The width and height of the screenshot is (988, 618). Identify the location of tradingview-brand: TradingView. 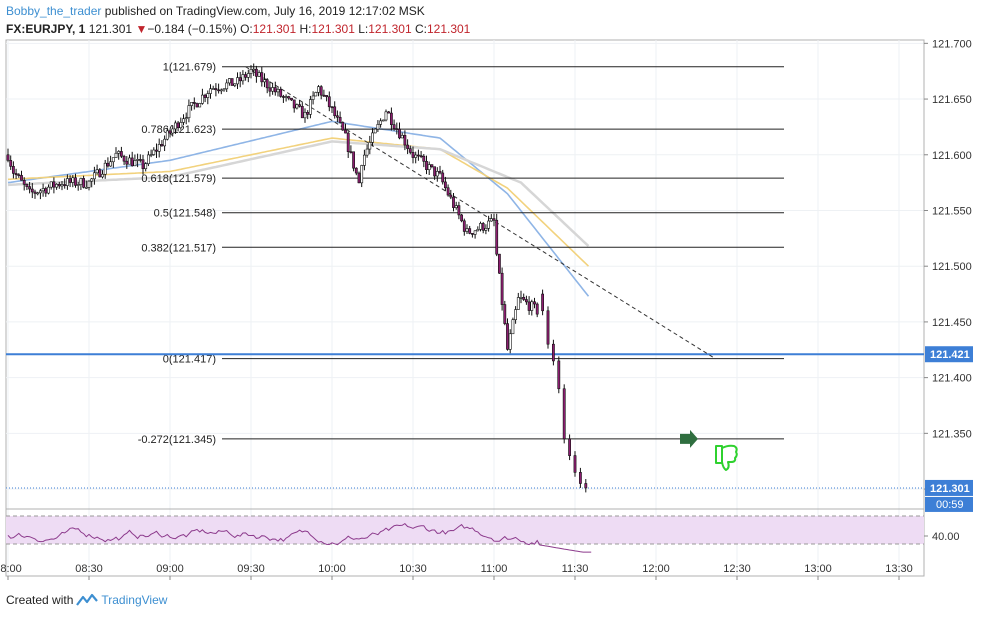
(134, 600).